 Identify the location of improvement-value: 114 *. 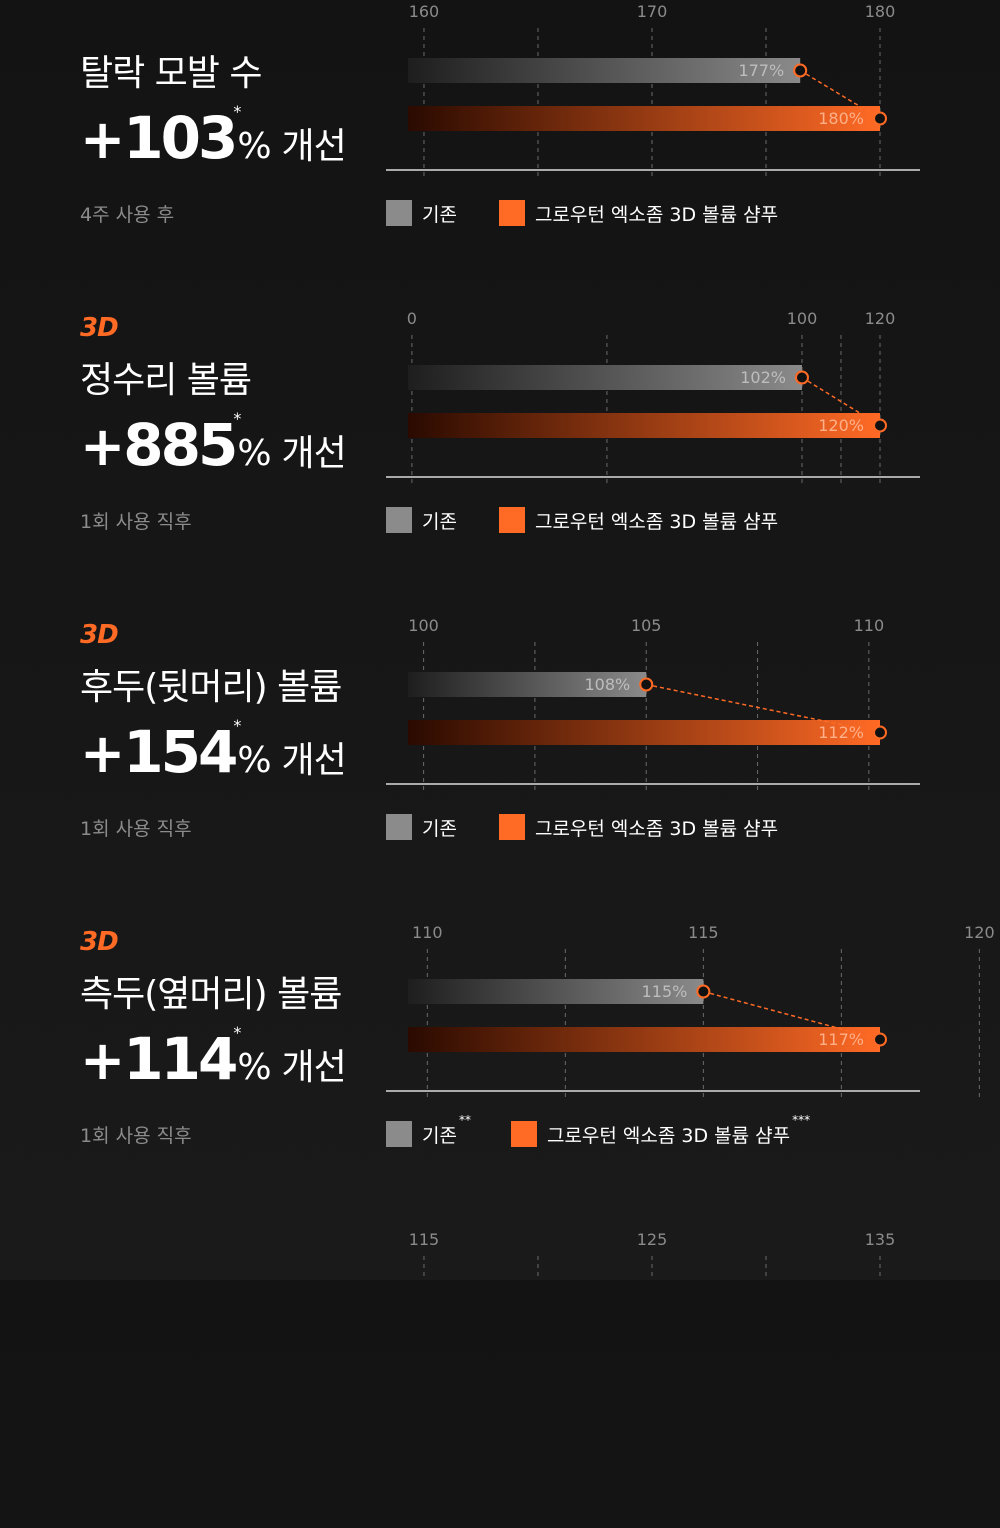
(182, 1058).